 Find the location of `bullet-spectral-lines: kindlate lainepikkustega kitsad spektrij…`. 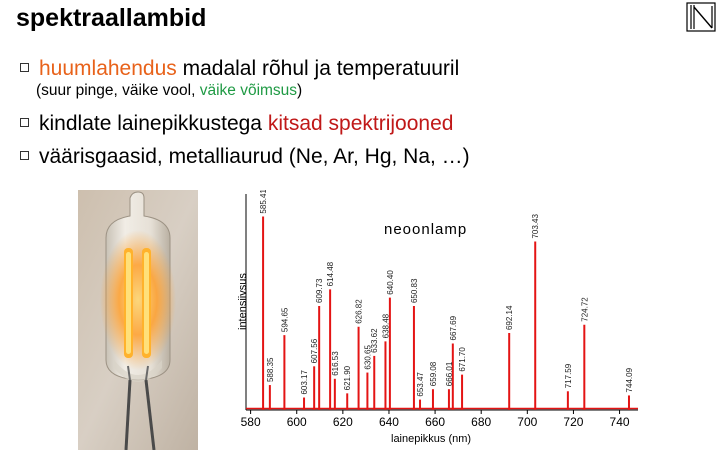

bullet-spectral-lines: kindlate lainepikkustega kitsad spektrij… is located at coordinates (236, 124).